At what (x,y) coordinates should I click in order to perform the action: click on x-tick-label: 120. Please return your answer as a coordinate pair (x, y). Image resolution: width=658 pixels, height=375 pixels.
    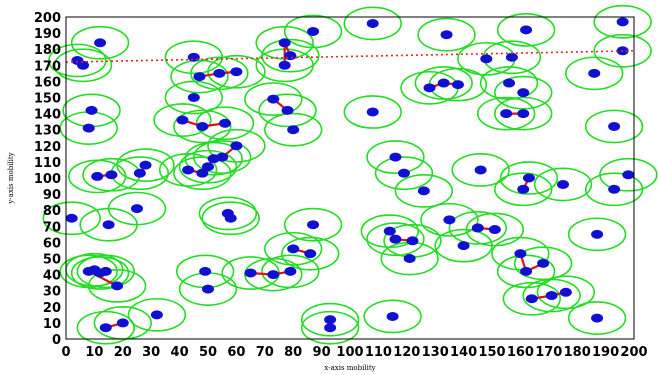
    Looking at the image, I should click on (406, 352).